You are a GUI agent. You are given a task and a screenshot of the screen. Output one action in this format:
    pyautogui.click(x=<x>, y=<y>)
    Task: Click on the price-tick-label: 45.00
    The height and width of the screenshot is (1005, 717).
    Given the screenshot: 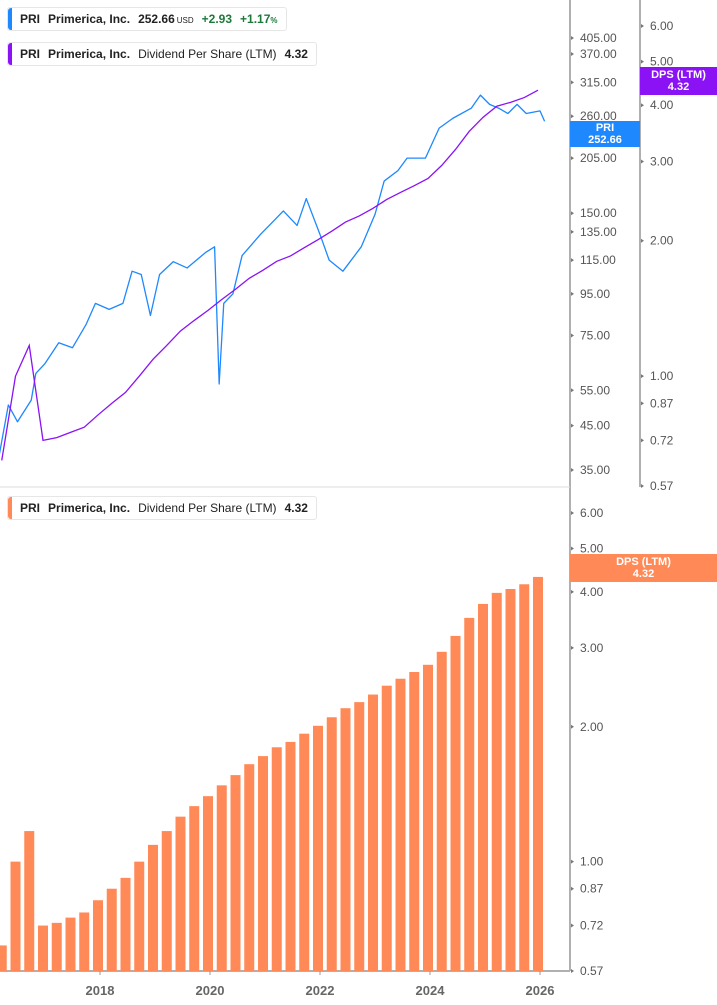 What is the action you would take?
    pyautogui.click(x=595, y=426)
    